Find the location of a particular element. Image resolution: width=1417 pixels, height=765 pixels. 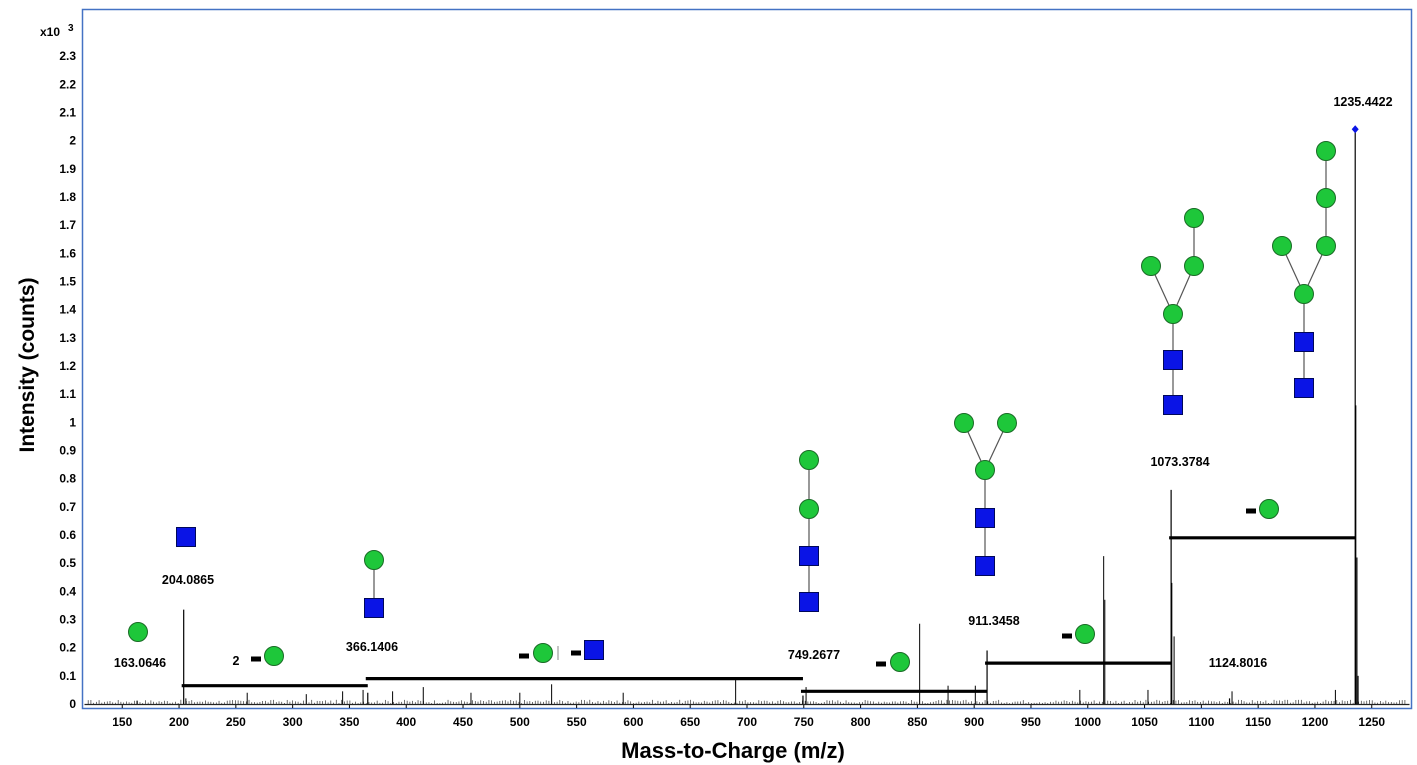

peak-label: 1073.3784 is located at coordinates (1179, 462).